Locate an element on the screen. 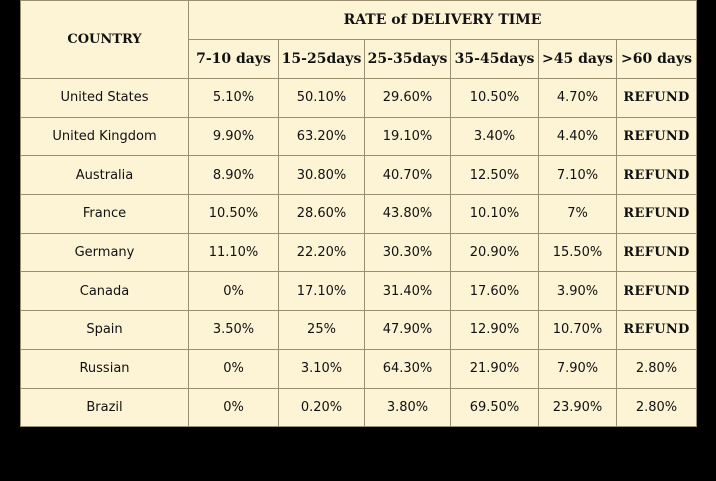 This screenshot has height=481, width=716. rate-cell: 3.10% is located at coordinates (321, 368).